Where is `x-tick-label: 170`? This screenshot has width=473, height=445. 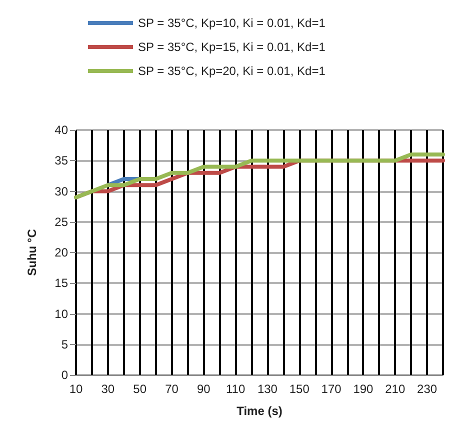
x-tick-label: 170 is located at coordinates (331, 389).